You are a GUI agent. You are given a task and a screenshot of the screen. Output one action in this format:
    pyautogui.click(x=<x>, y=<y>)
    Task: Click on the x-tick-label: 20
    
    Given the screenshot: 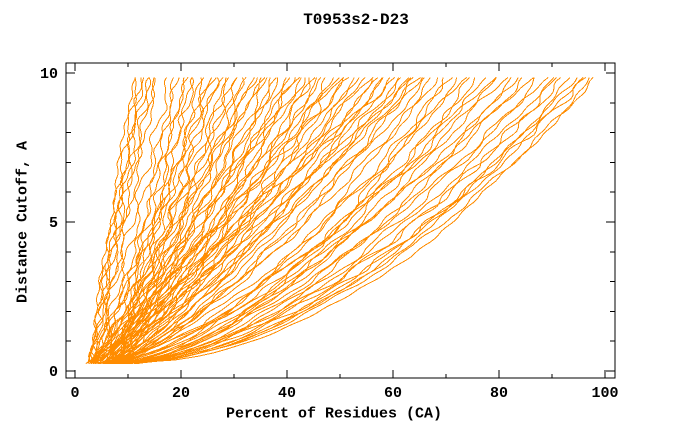 What is the action you would take?
    pyautogui.click(x=181, y=393)
    